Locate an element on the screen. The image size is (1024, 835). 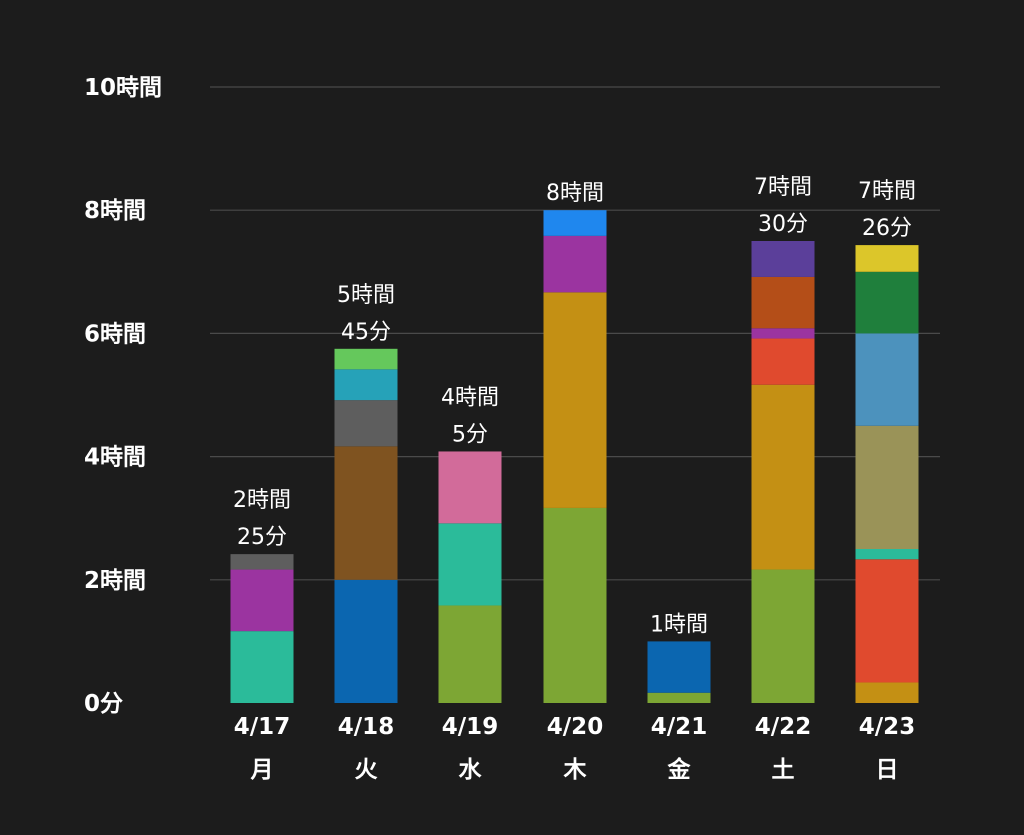
y-tick-label: 8時間 is located at coordinates (115, 211).